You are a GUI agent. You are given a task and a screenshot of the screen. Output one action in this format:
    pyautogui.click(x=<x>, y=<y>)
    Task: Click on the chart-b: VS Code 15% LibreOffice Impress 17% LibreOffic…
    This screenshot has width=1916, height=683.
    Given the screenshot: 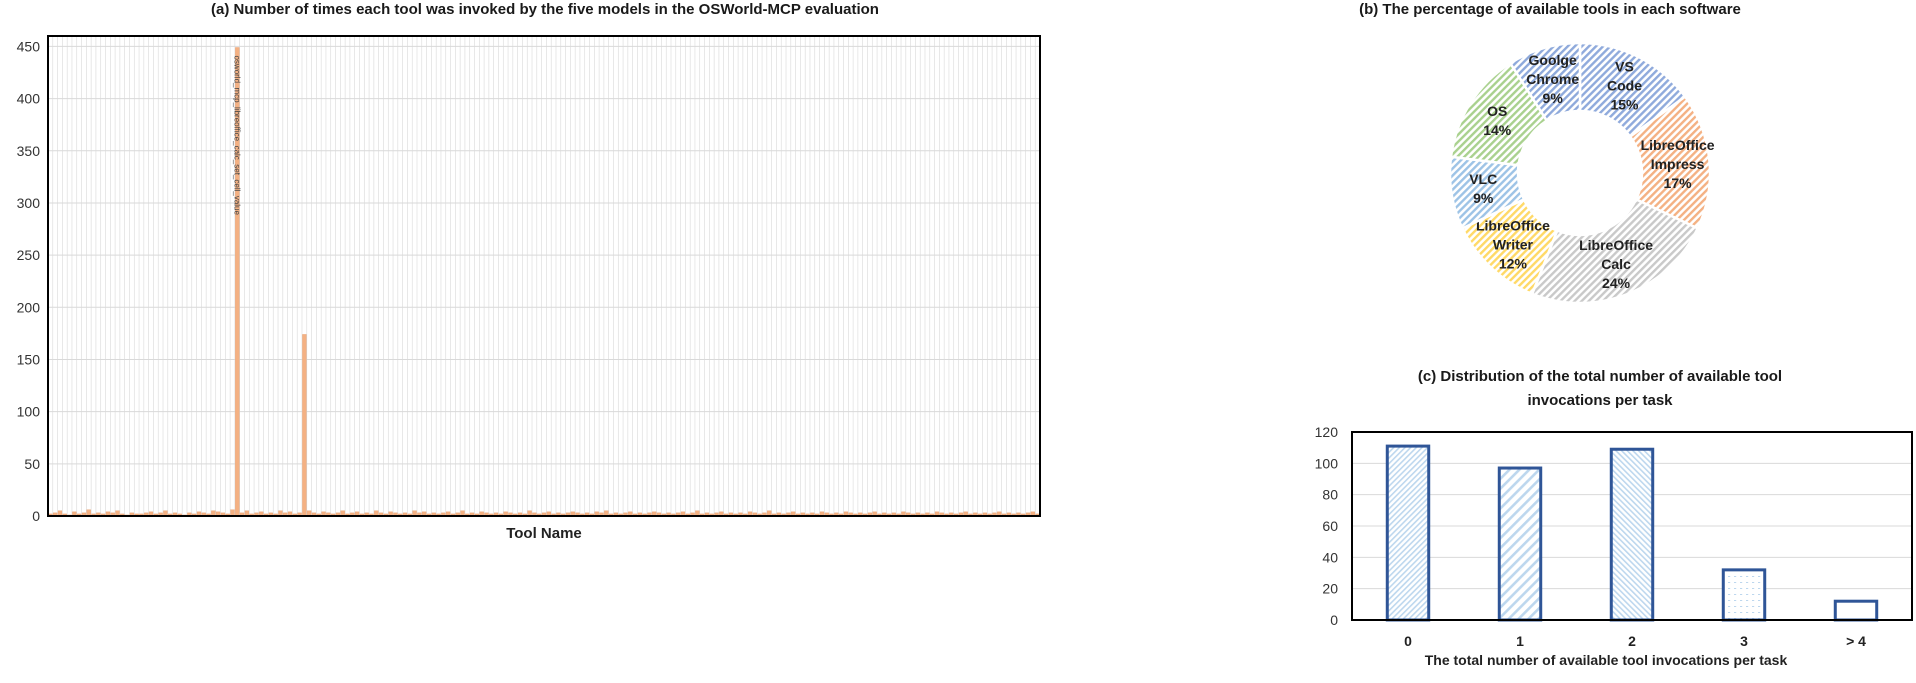 What is the action you would take?
    pyautogui.click(x=1582, y=173)
    